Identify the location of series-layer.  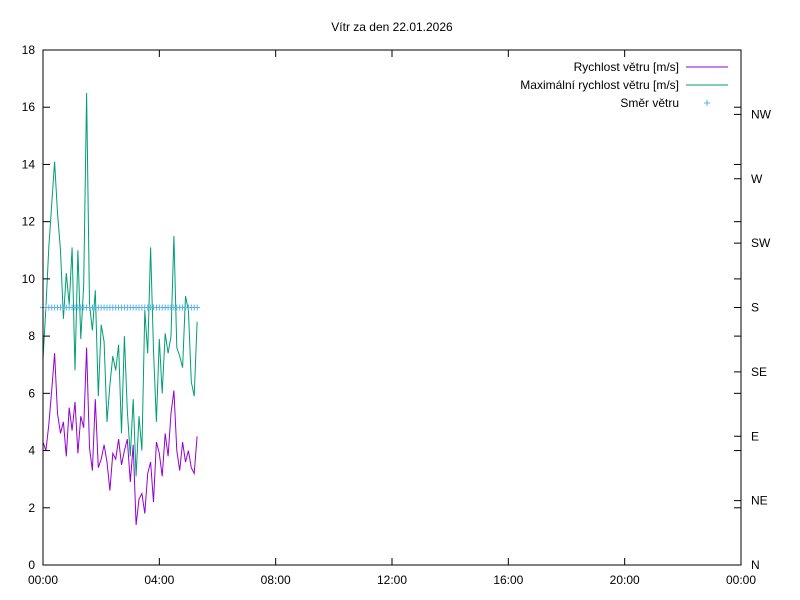
(120, 308).